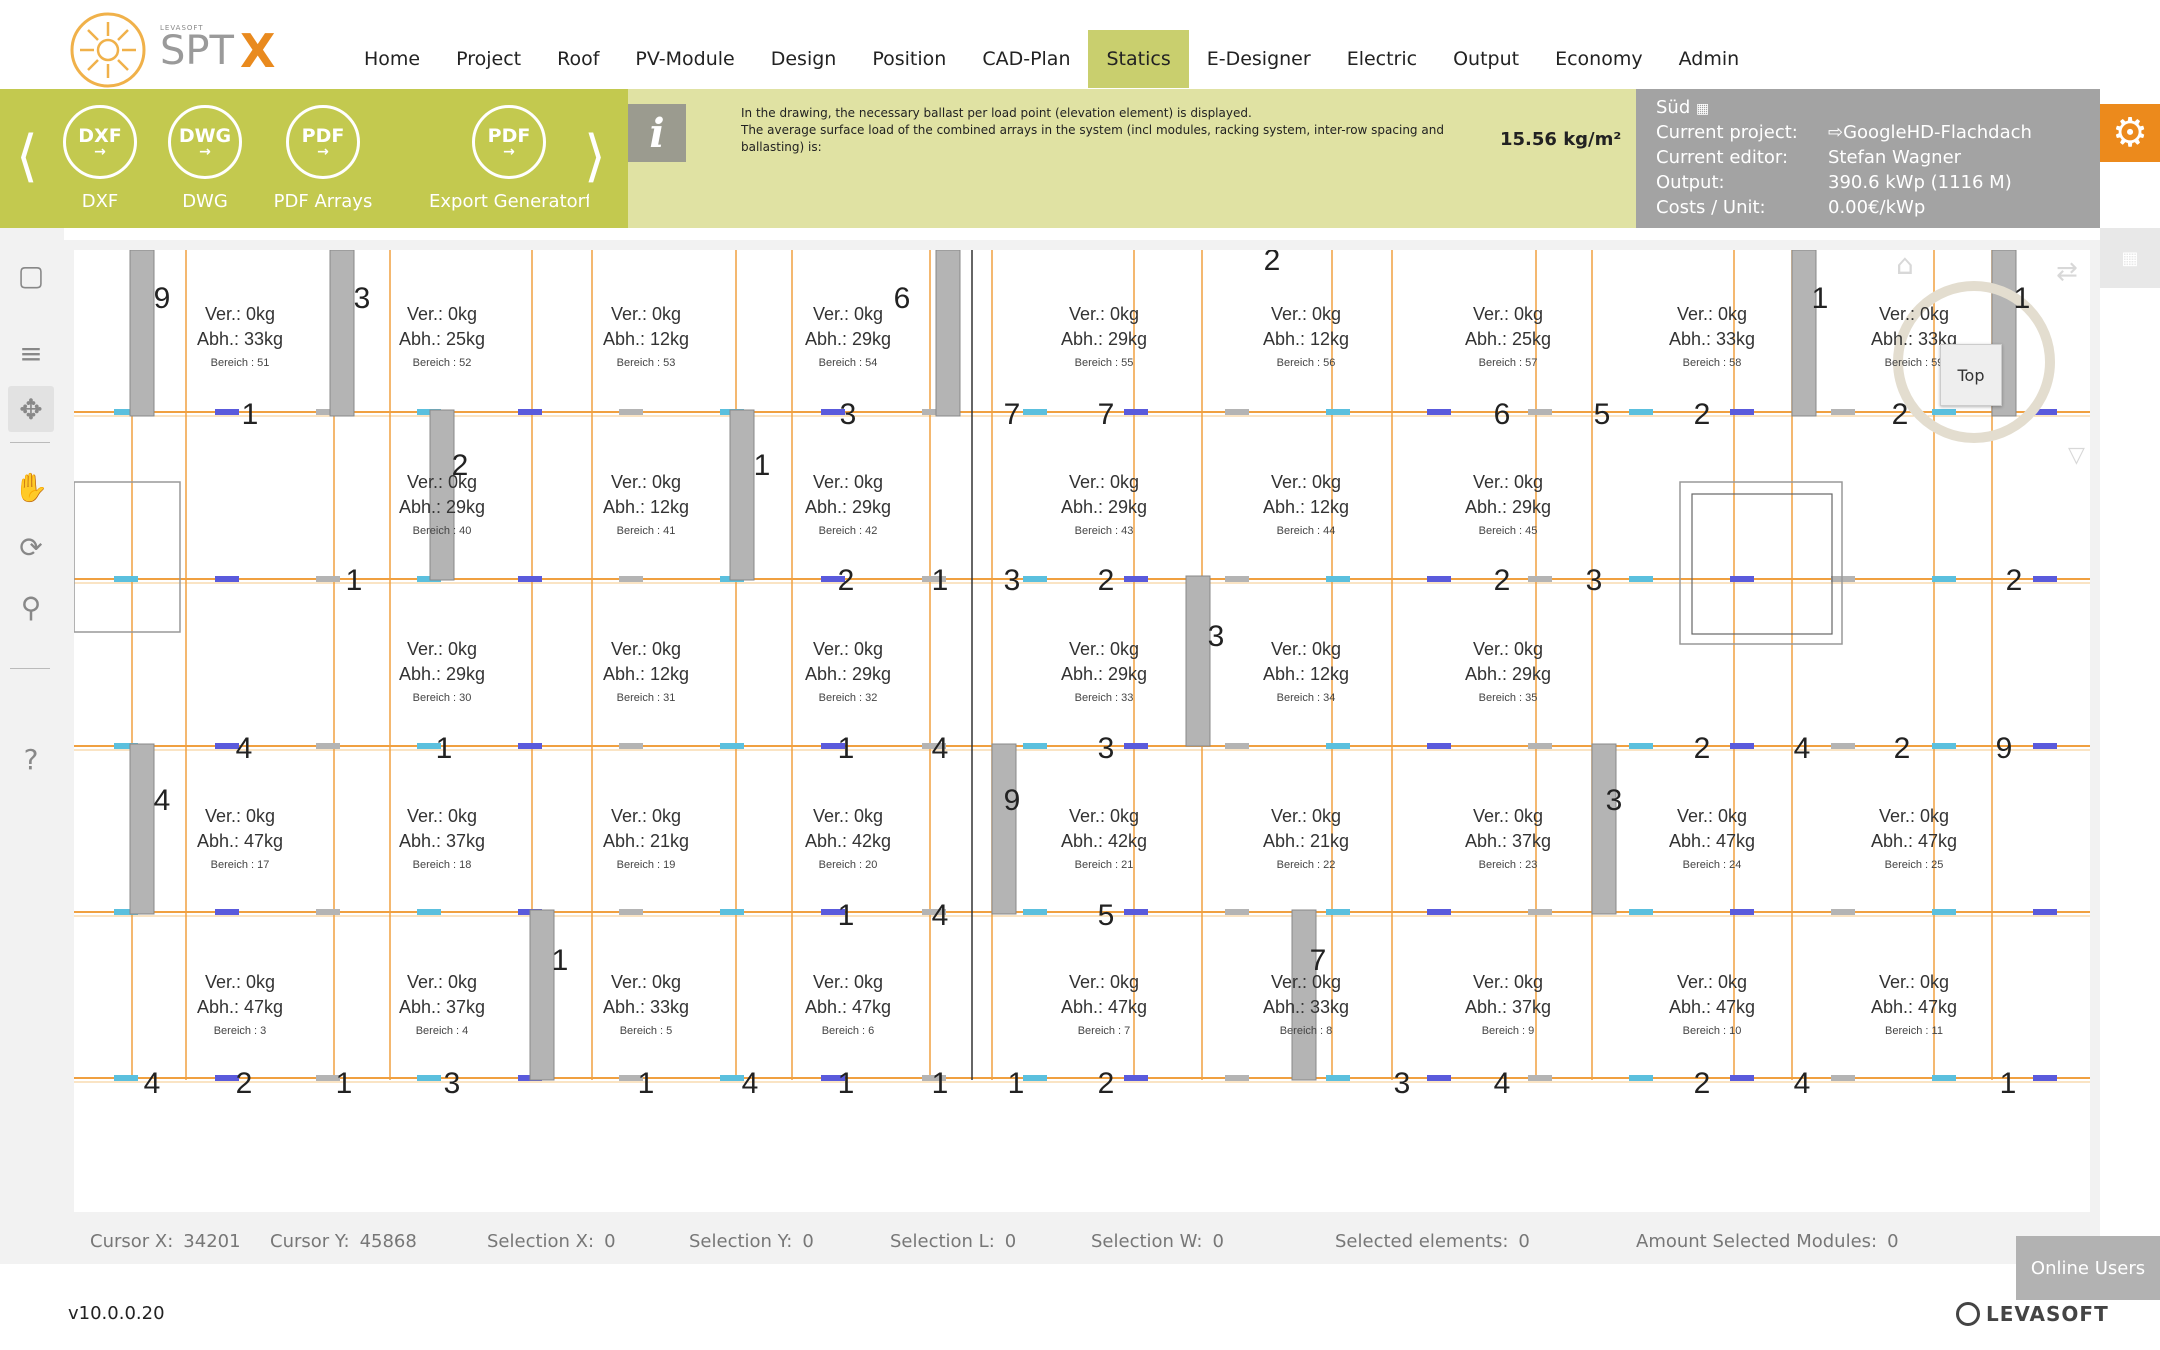 This screenshot has width=2160, height=1350. Describe the element at coordinates (1893, 1241) in the screenshot. I see `amount-modules-value: 0` at that location.